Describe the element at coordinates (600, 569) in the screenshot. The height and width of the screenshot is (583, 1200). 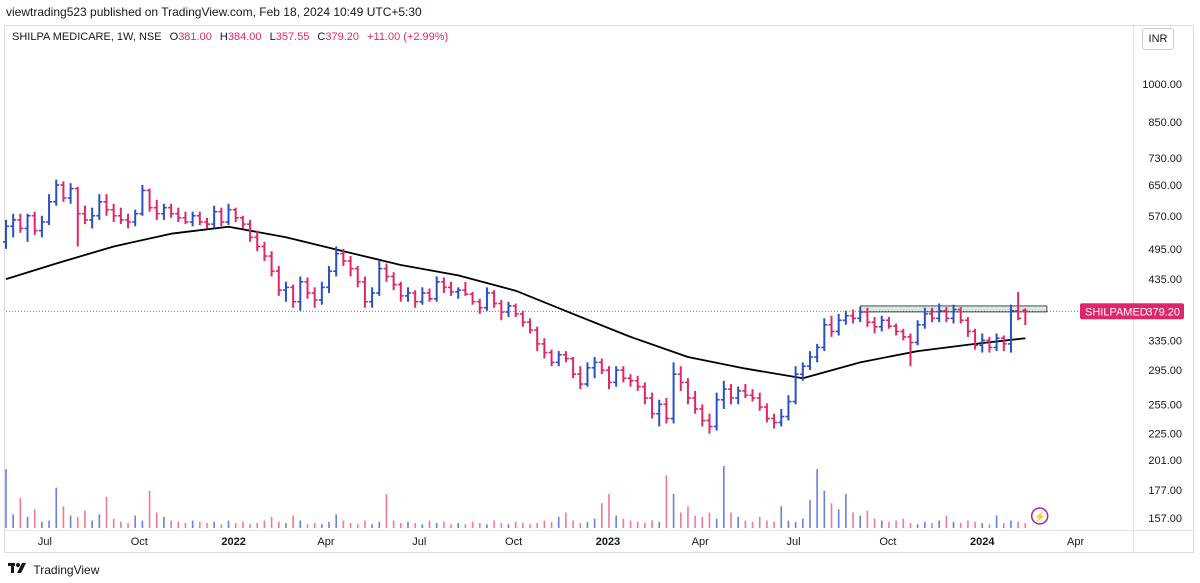
I see `footer: TradingView` at that location.